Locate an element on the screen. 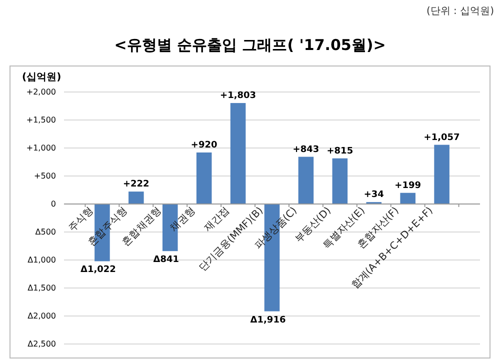 This screenshot has width=500, height=362. y-tick-label: Δ2,500 is located at coordinates (42, 344).